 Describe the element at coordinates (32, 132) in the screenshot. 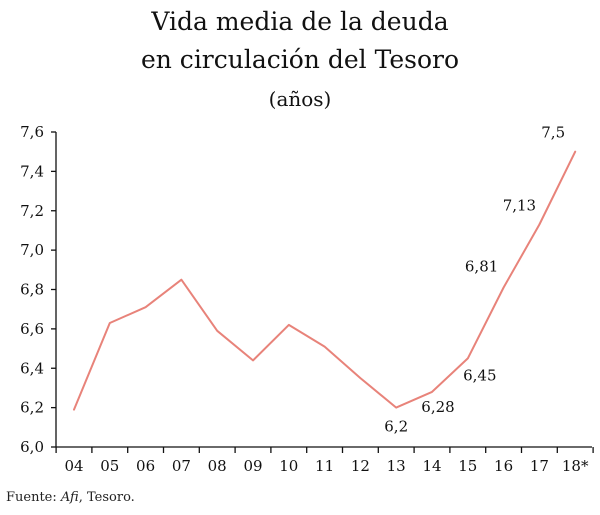

I see `y-tick-label: 7,6` at that location.